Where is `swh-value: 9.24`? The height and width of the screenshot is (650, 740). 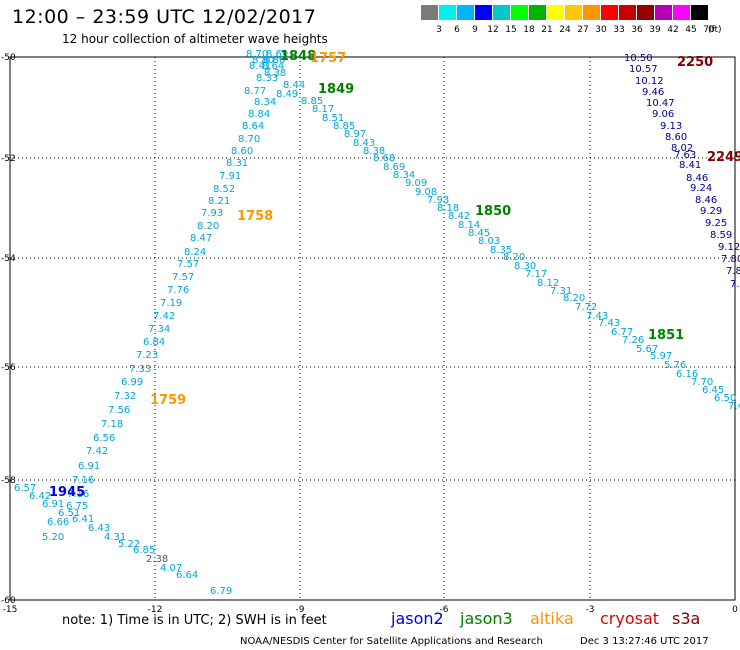 swh-value: 9.24 is located at coordinates (701, 188).